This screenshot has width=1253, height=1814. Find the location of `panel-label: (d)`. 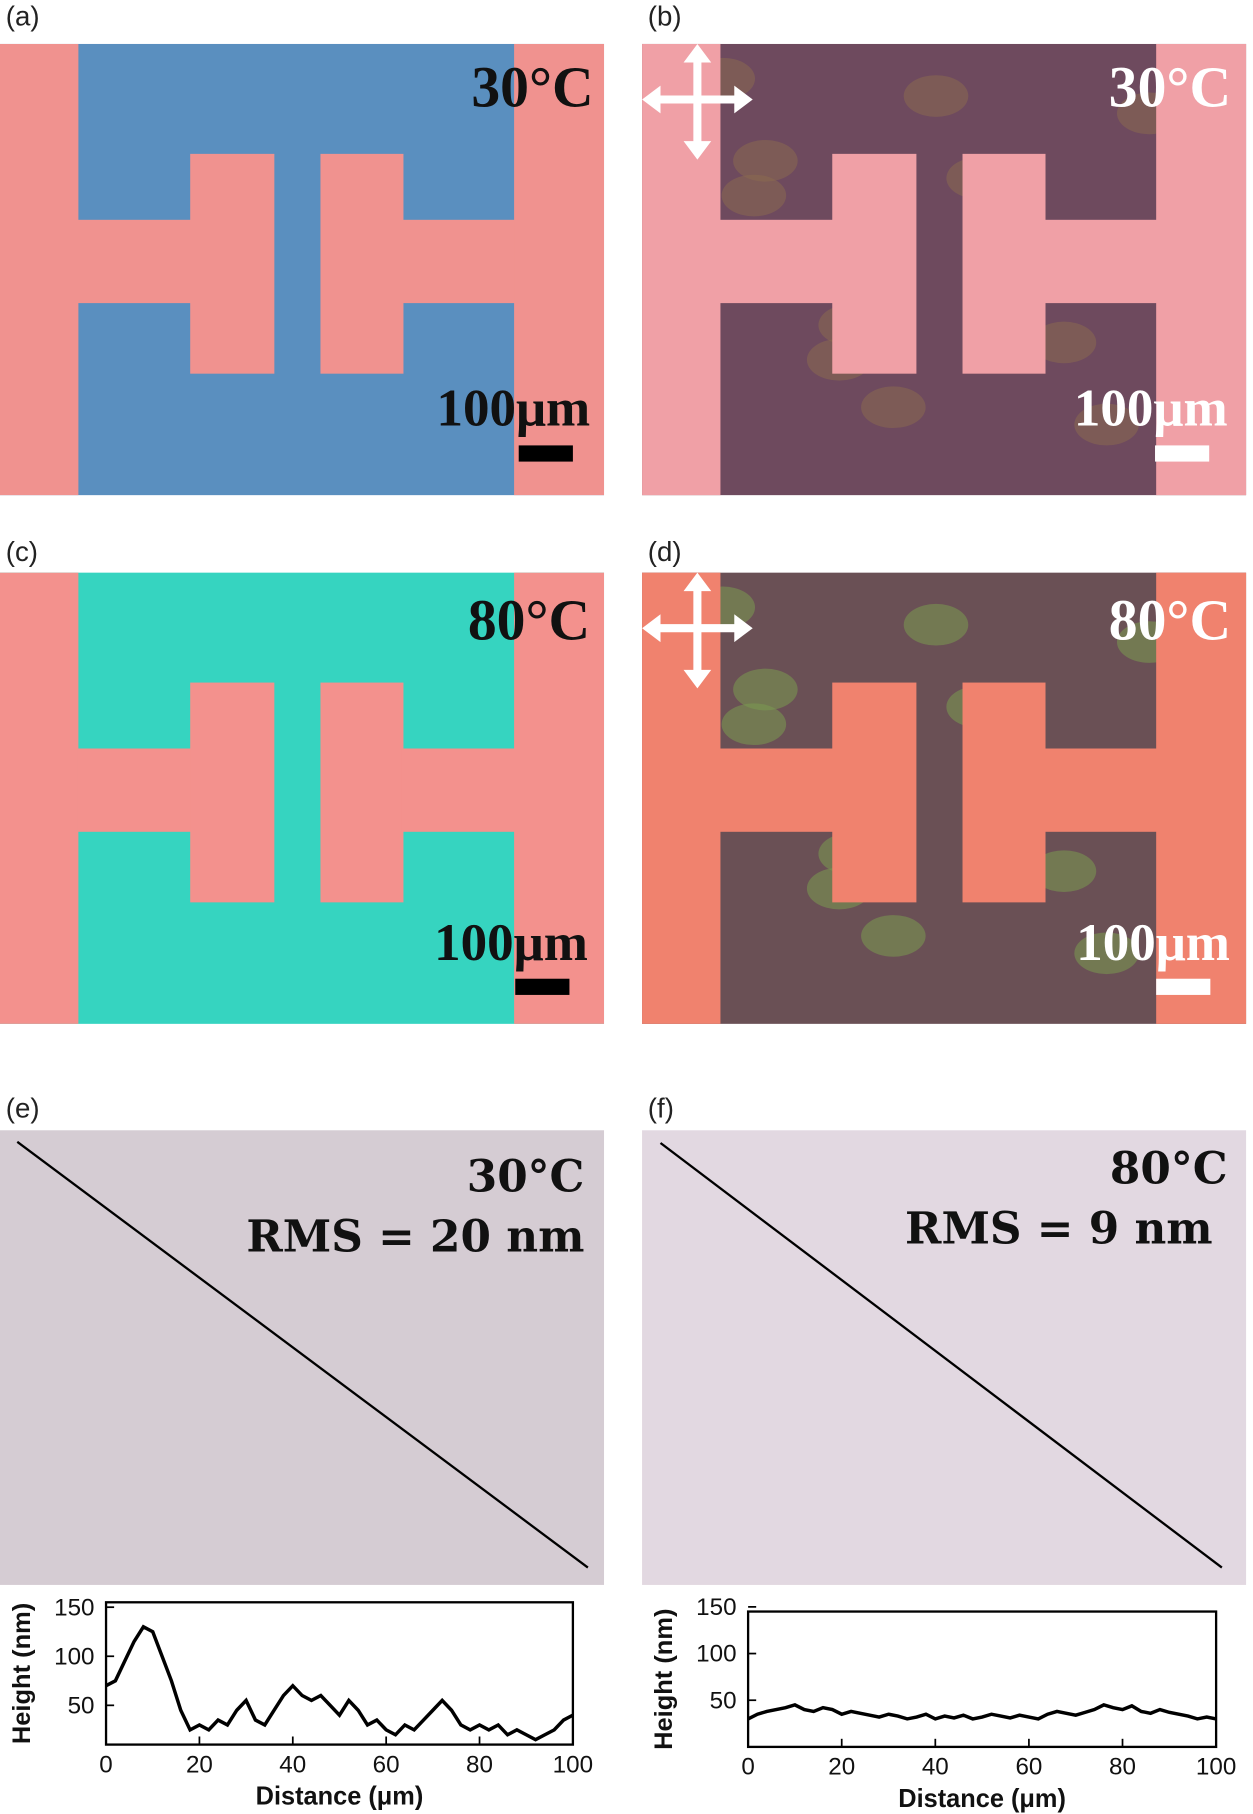

panel-label: (d) is located at coordinates (665, 551).